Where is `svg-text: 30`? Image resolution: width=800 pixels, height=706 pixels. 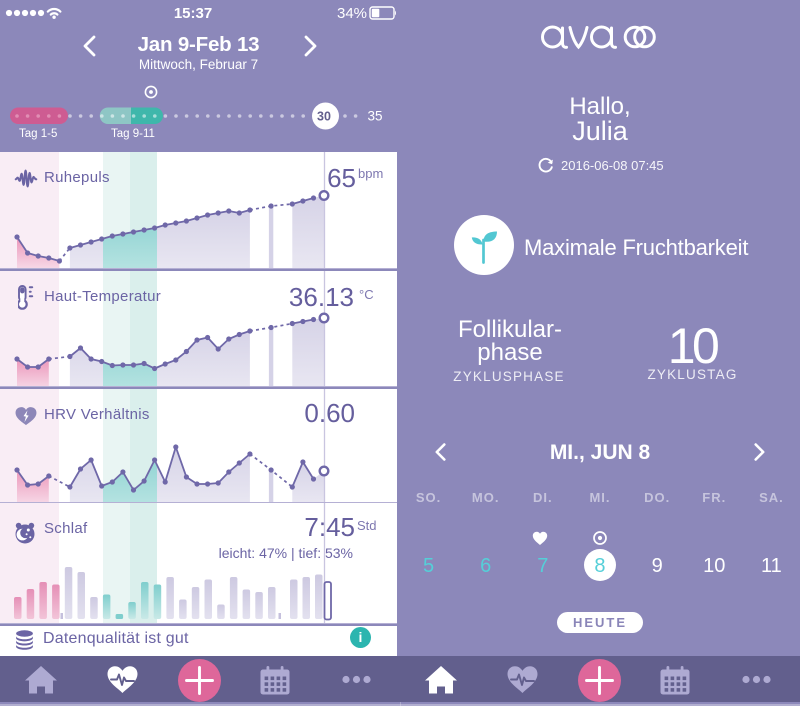 svg-text: 30 is located at coordinates (324, 117).